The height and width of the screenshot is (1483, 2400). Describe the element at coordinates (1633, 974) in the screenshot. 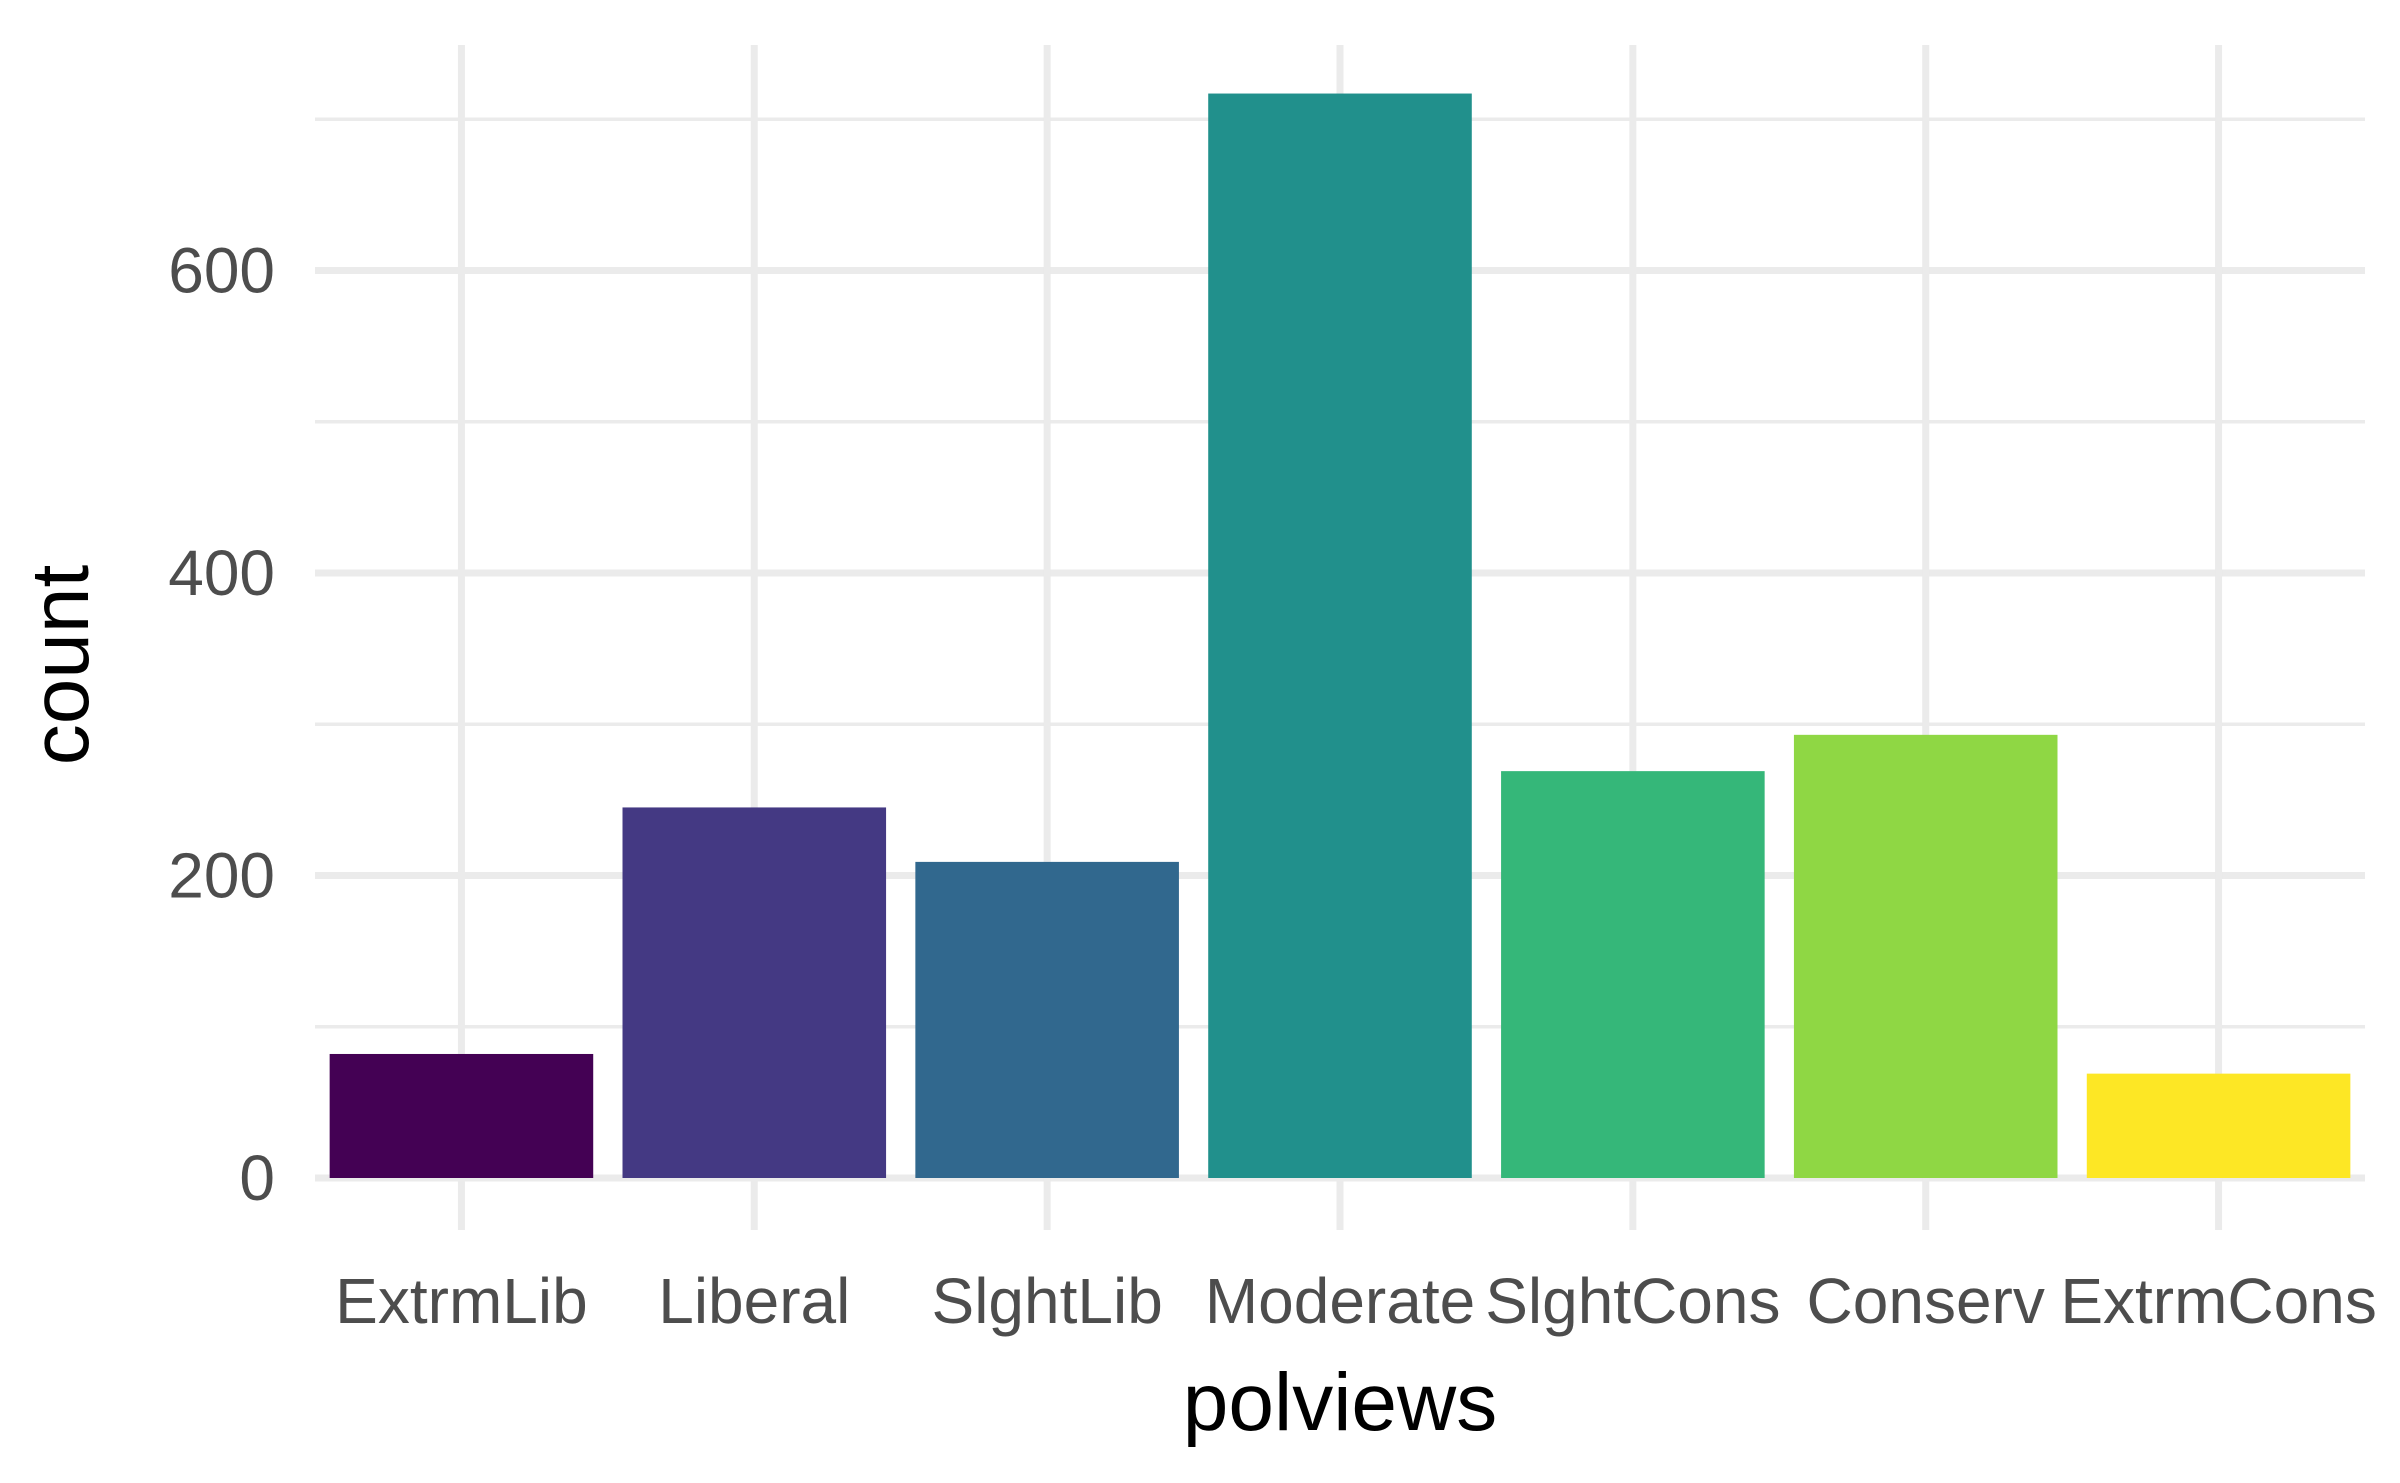

I see `bar-slghtcons` at that location.